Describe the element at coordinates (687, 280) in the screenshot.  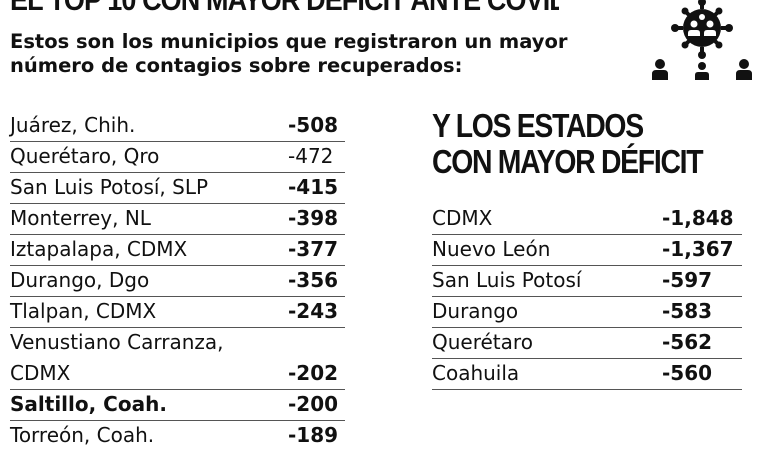
I see `estado-value: -597` at that location.